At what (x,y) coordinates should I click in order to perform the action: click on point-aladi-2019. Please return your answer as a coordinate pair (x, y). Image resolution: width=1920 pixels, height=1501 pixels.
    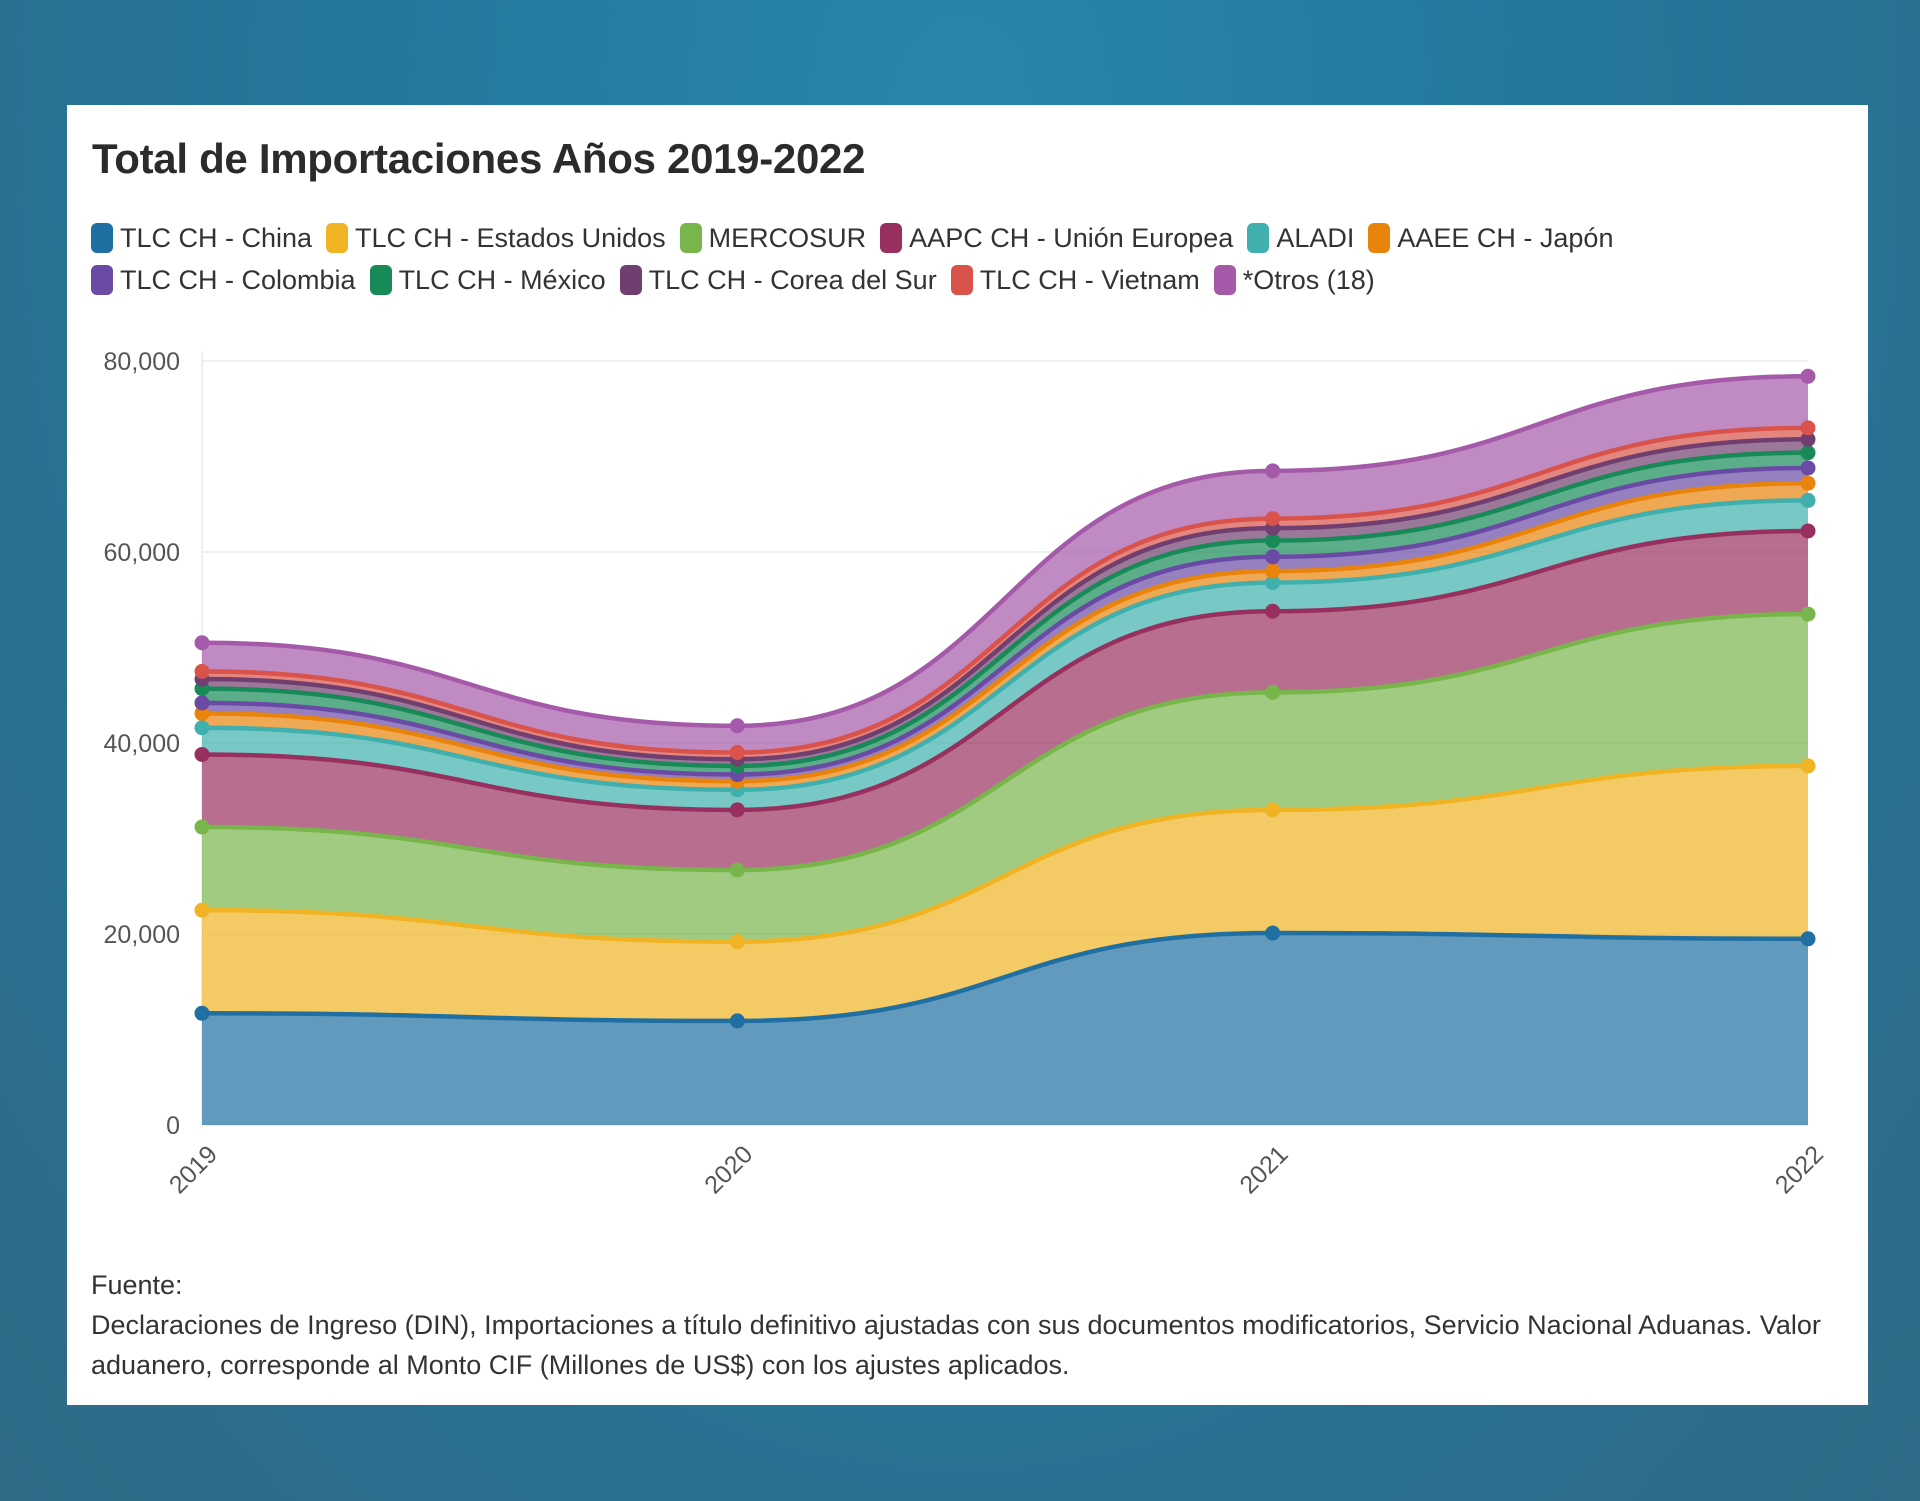
    Looking at the image, I should click on (202, 728).